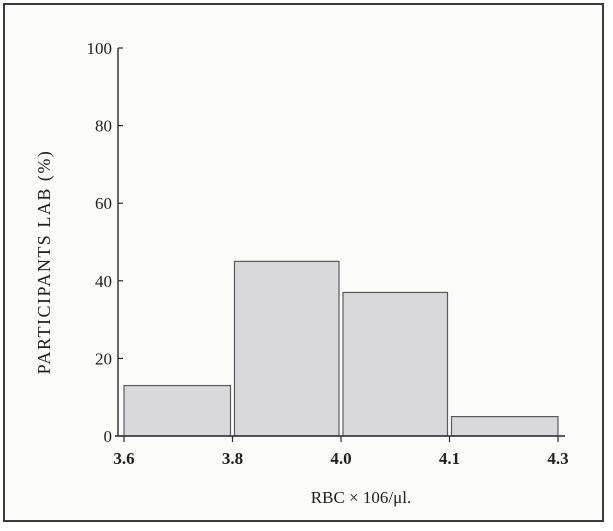 Image resolution: width=613 pixels, height=531 pixels. I want to click on y-tick-label: 40, so click(103, 281).